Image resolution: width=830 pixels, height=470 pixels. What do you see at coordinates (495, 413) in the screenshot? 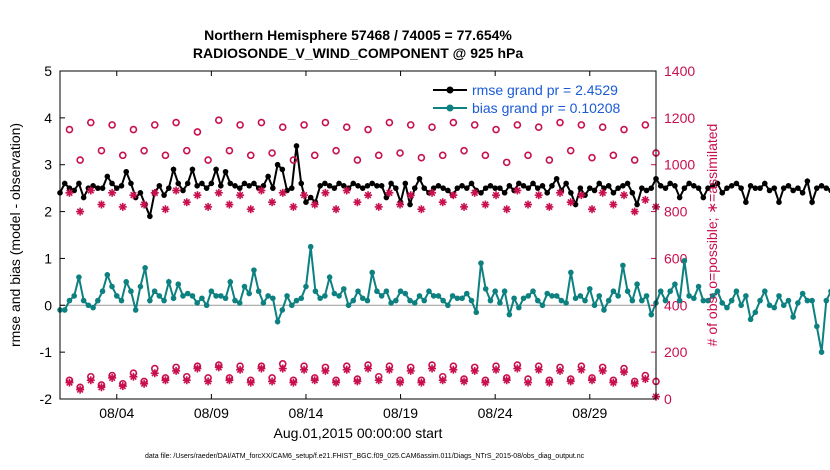
I see `x-tick-label: 08/24` at bounding box center [495, 413].